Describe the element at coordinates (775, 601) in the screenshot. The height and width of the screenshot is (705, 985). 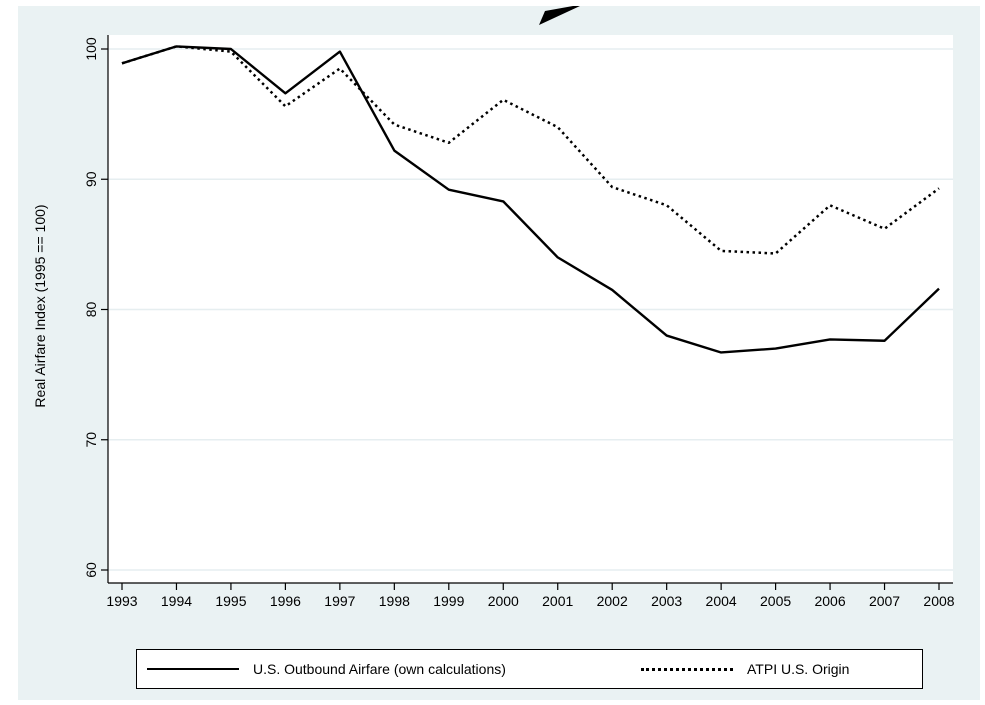
I see `x-tick-label-2005: 2005` at that location.